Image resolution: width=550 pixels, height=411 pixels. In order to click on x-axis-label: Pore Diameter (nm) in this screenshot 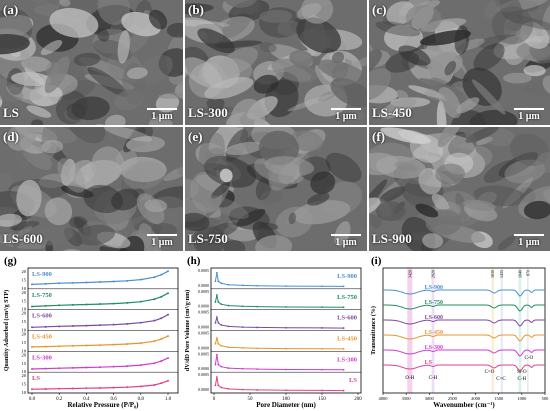, I will do `click(286, 405)`.